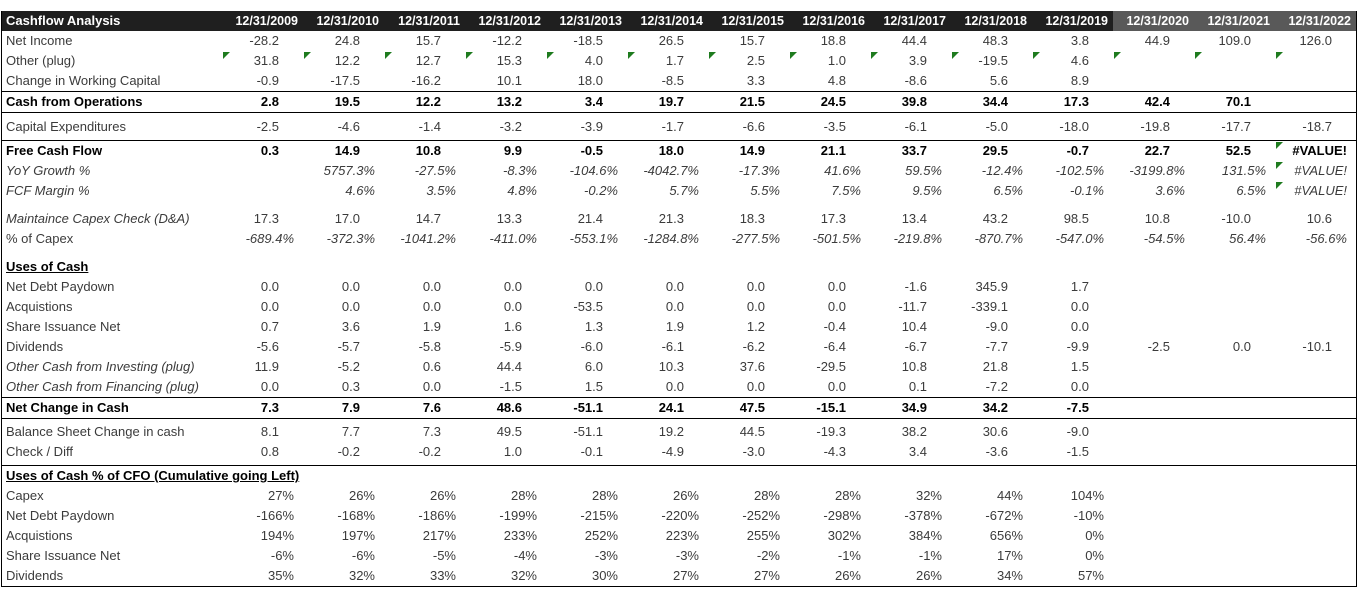 The image size is (1363, 601). What do you see at coordinates (753, 126) in the screenshot?
I see `value-cell: -6.6` at bounding box center [753, 126].